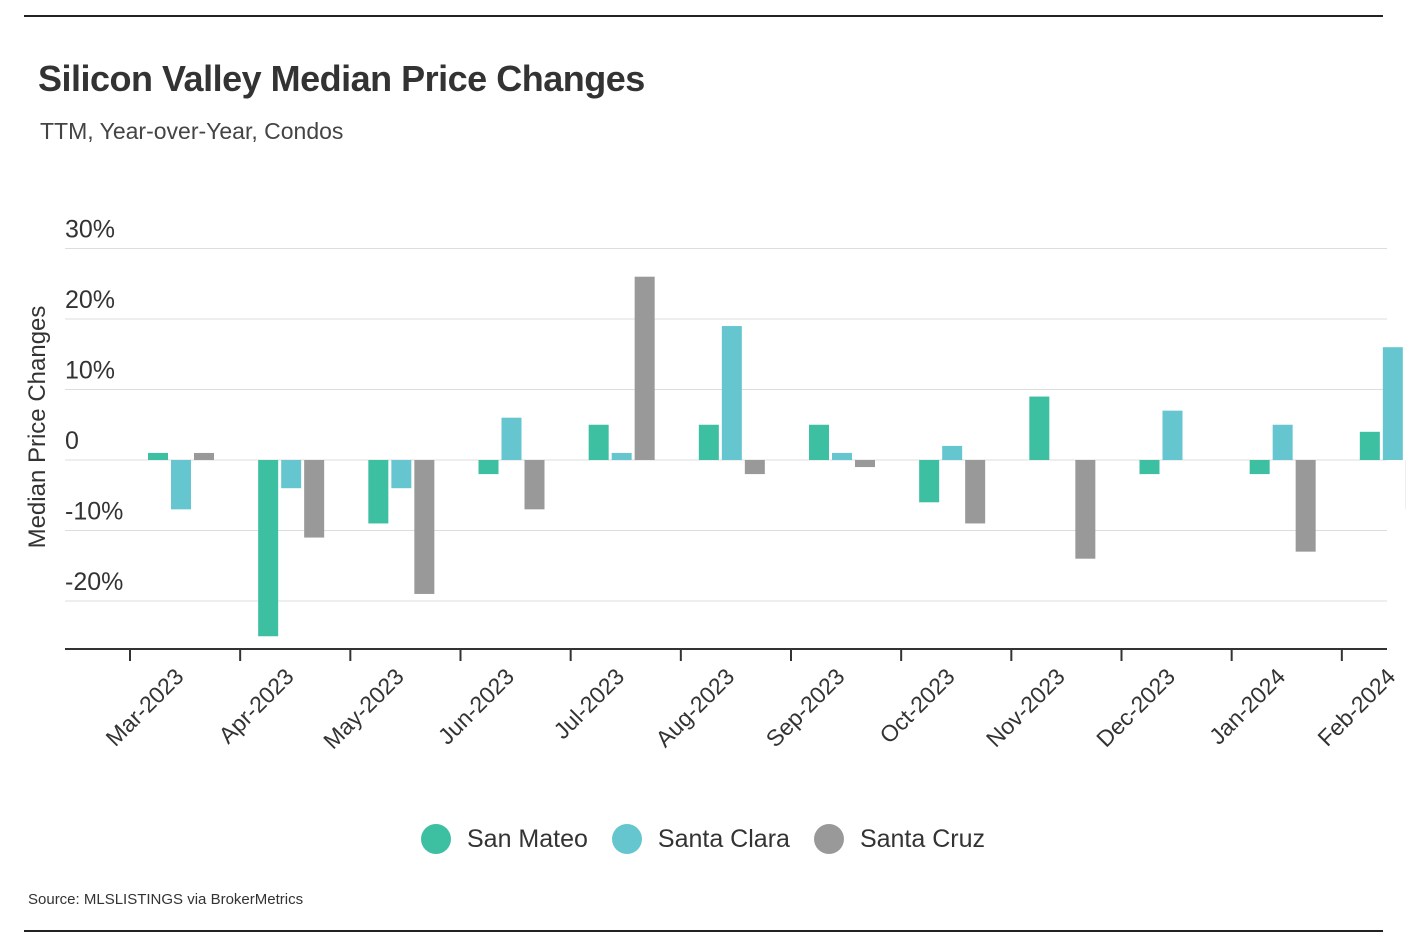 The width and height of the screenshot is (1406, 950). What do you see at coordinates (916, 705) in the screenshot?
I see `x-tick-label: Oct-2023` at bounding box center [916, 705].